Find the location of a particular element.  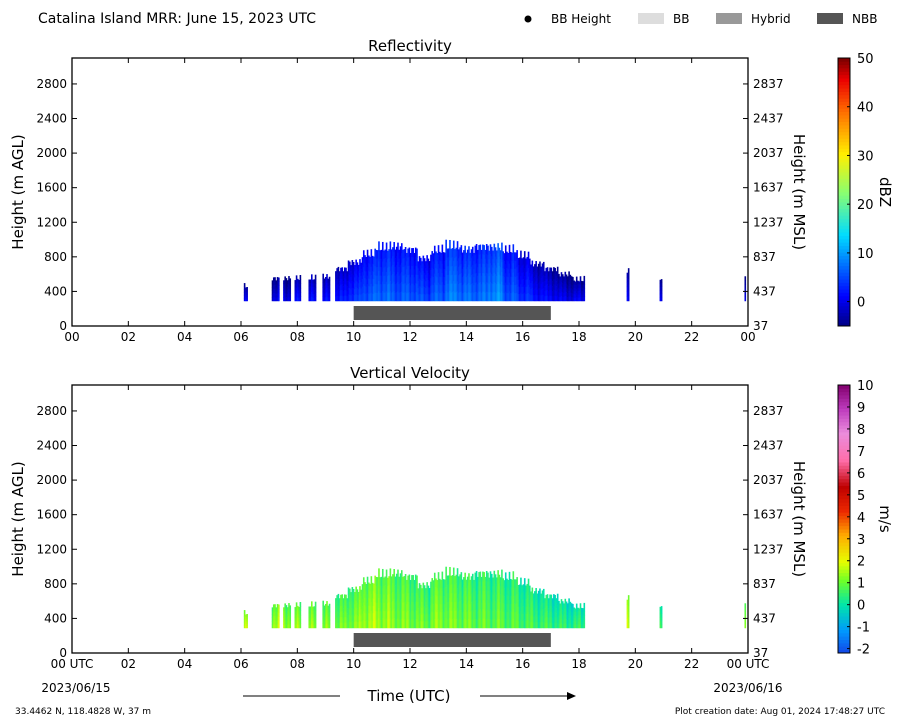

y-tick-label: 1200 is located at coordinates (51, 549).